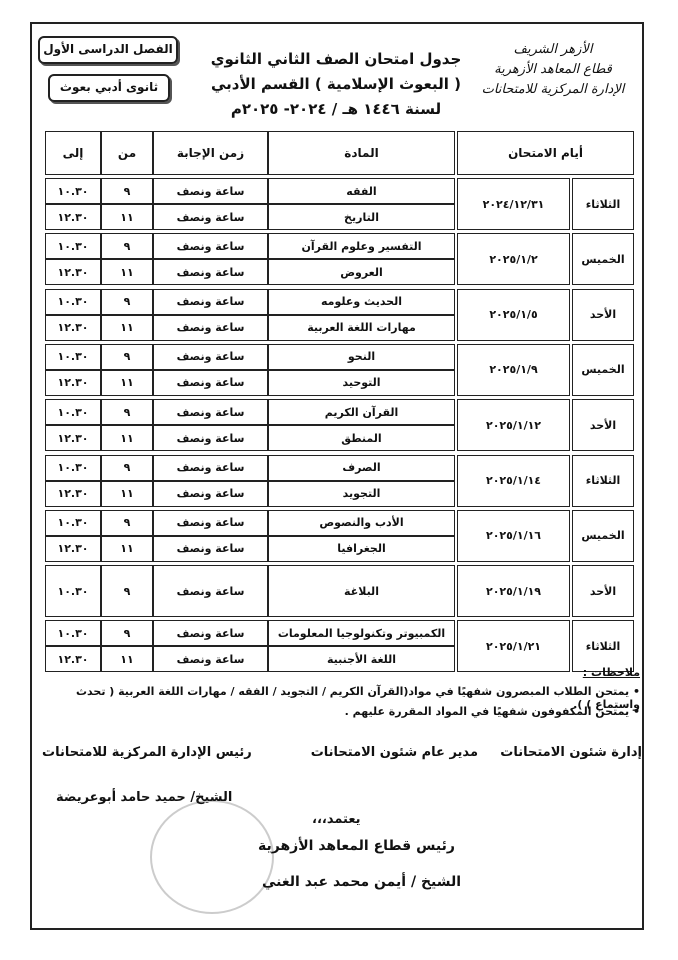 The image size is (678, 960). Describe the element at coordinates (513, 535) in the screenshot. I see `date-cell: ٢٠٢٥/١/١٦` at that location.